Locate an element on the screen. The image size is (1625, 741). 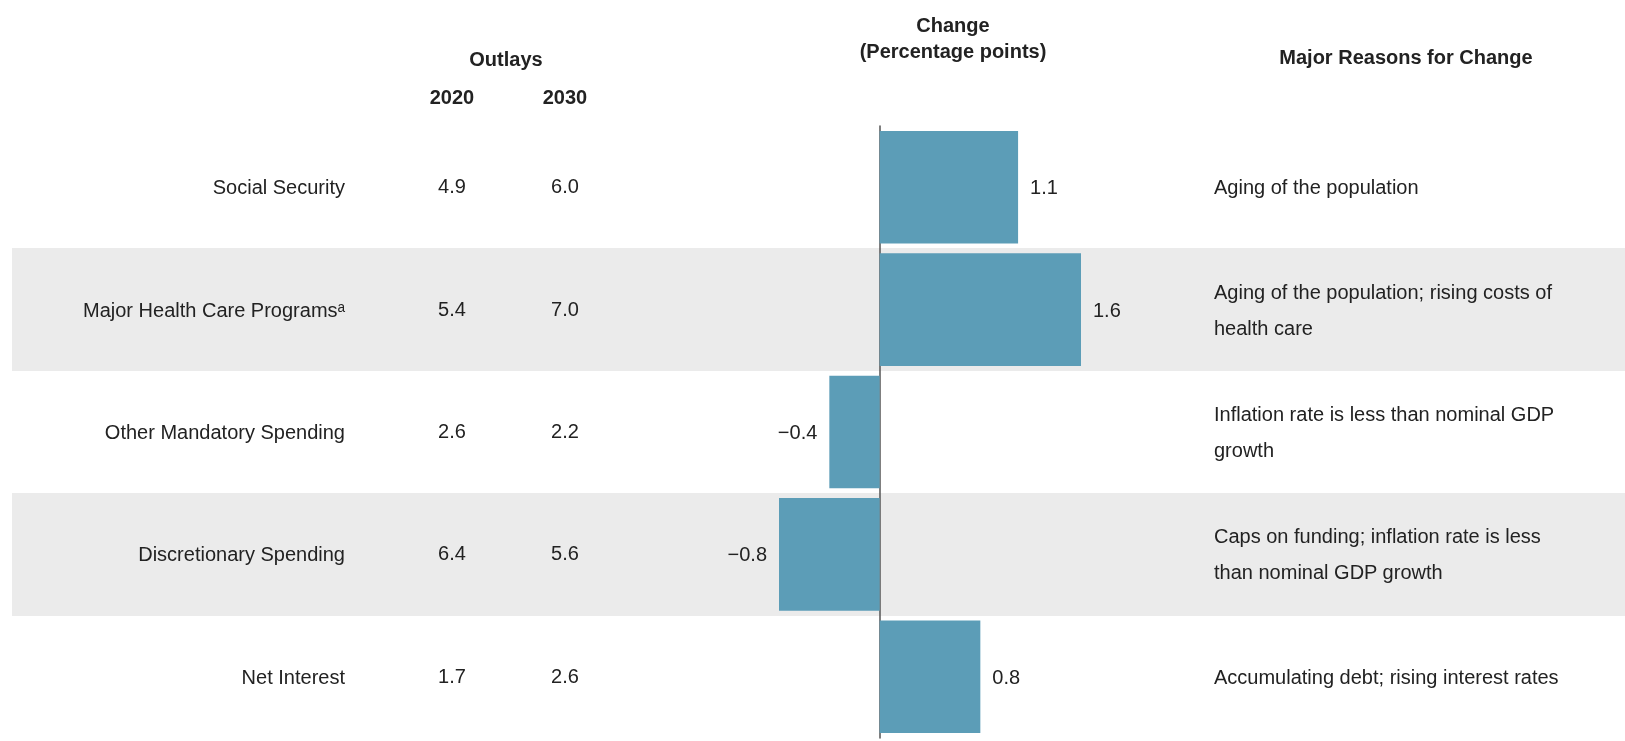
y-tick-label: Other Mandatory Spending is located at coordinates (224, 432).